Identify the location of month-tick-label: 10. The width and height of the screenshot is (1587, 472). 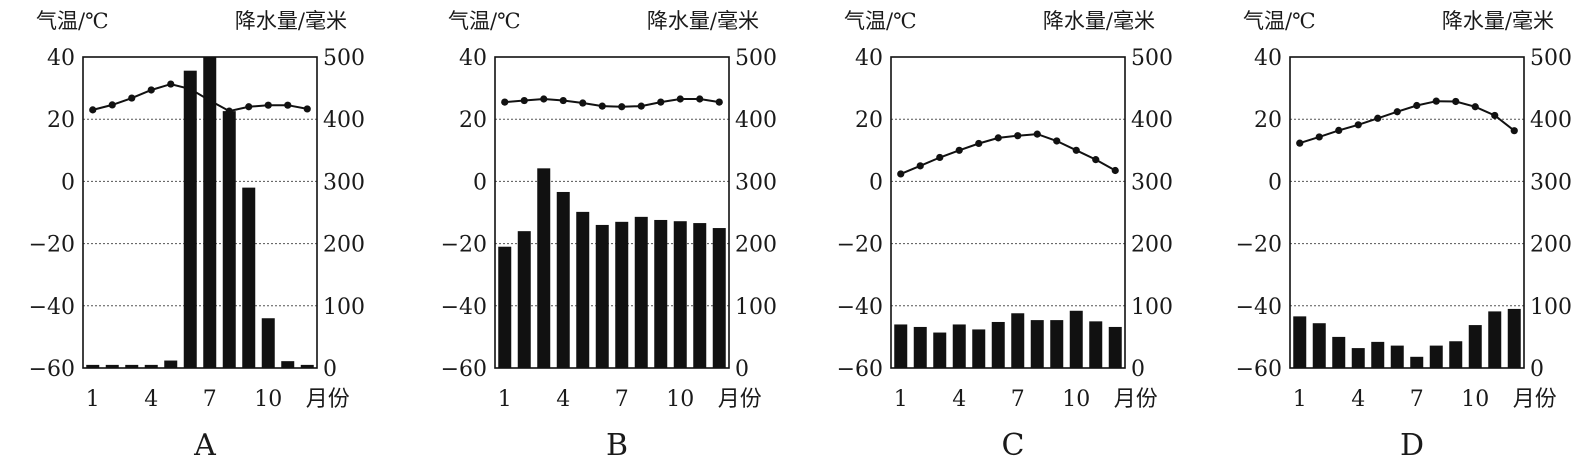
(680, 399).